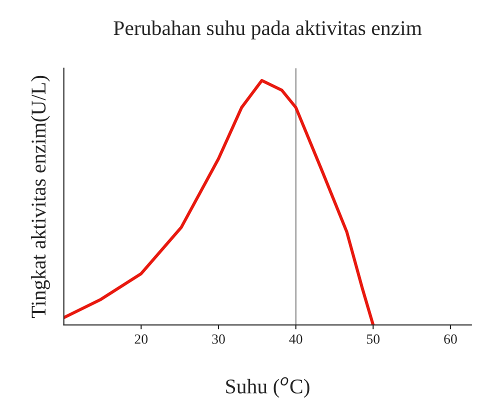  I want to click on chart-title: Perubahan suhu pada aktivitas enzim, so click(268, 30).